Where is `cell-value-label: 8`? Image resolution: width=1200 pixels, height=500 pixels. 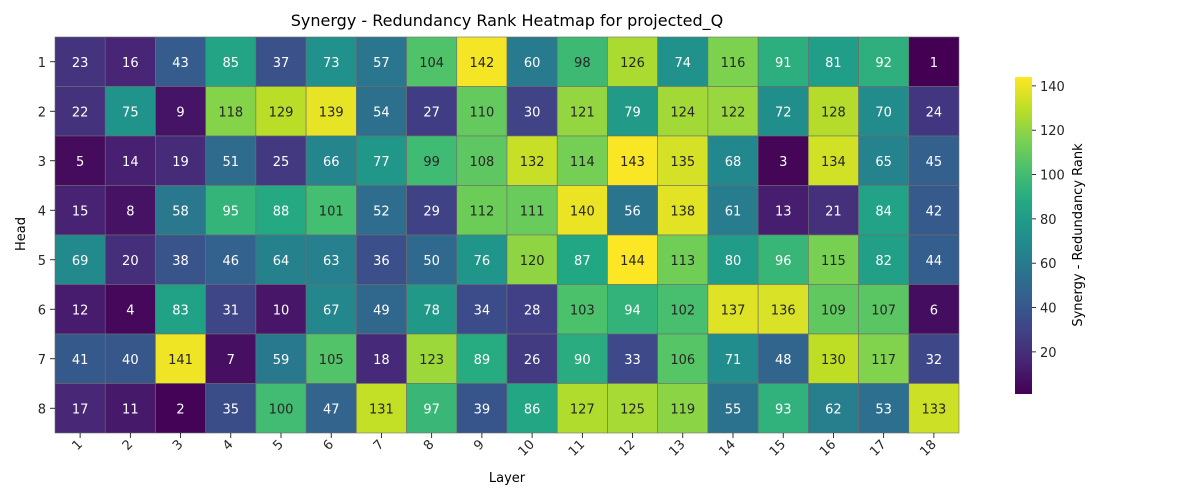 cell-value-label: 8 is located at coordinates (130, 211).